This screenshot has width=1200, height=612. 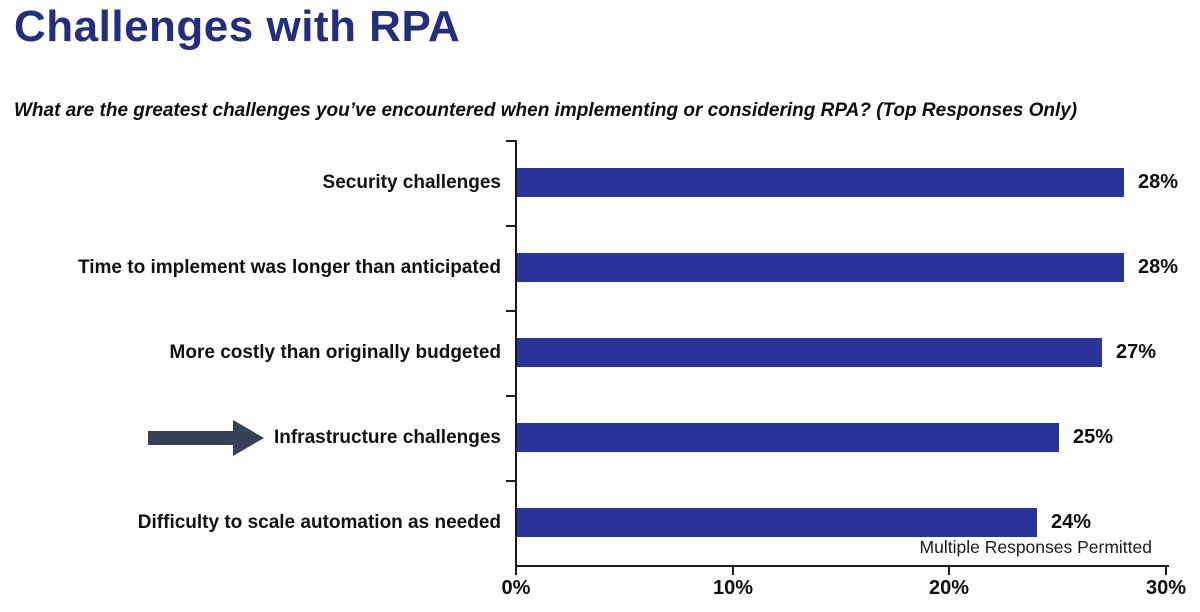 I want to click on x-axis-tick-label: 0%, so click(x=516, y=588).